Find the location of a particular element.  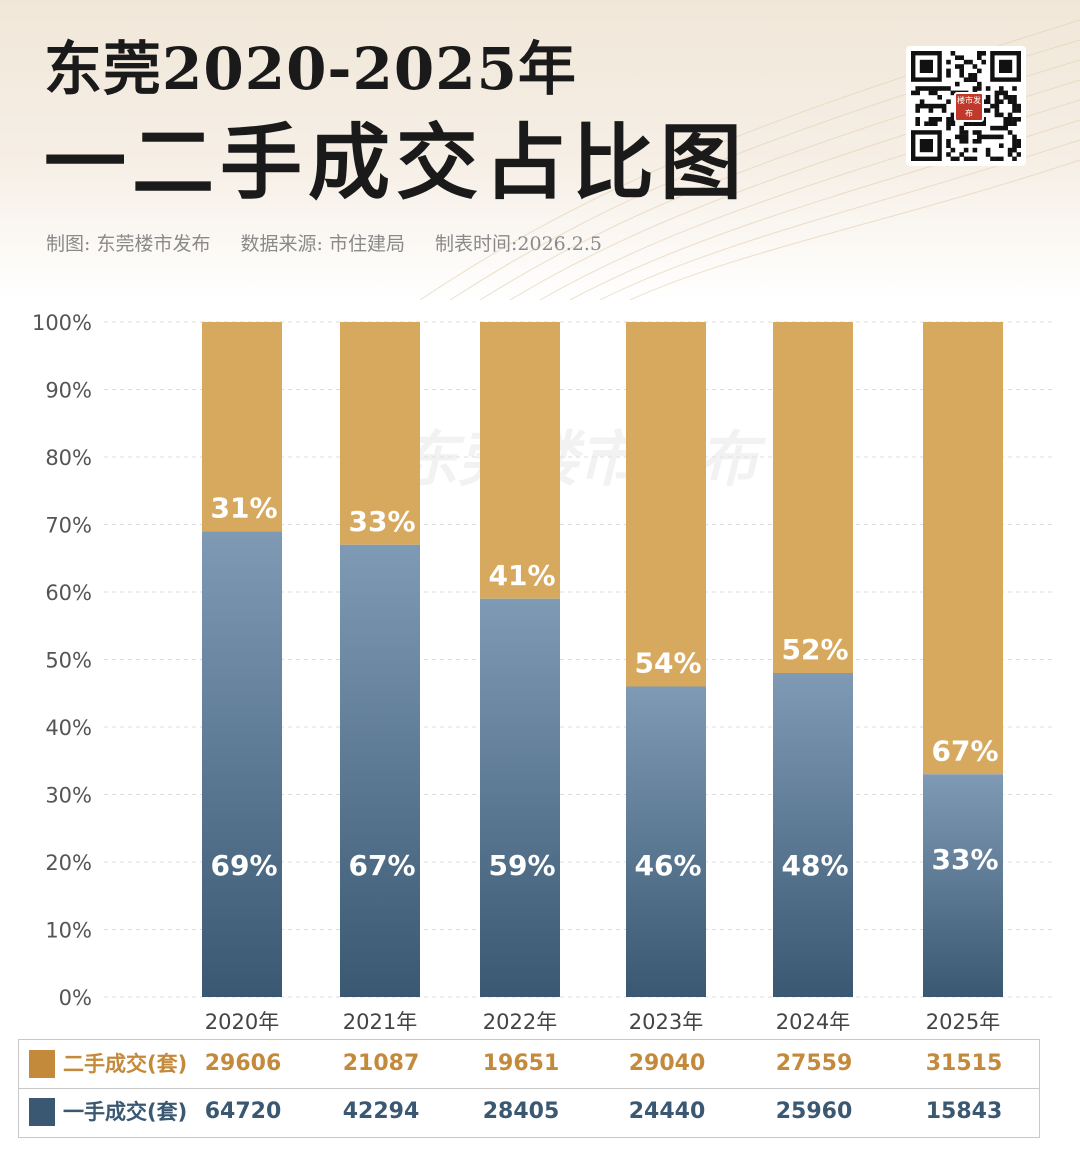

credit-author: 制图: 东莞楼市发布 is located at coordinates (128, 244).